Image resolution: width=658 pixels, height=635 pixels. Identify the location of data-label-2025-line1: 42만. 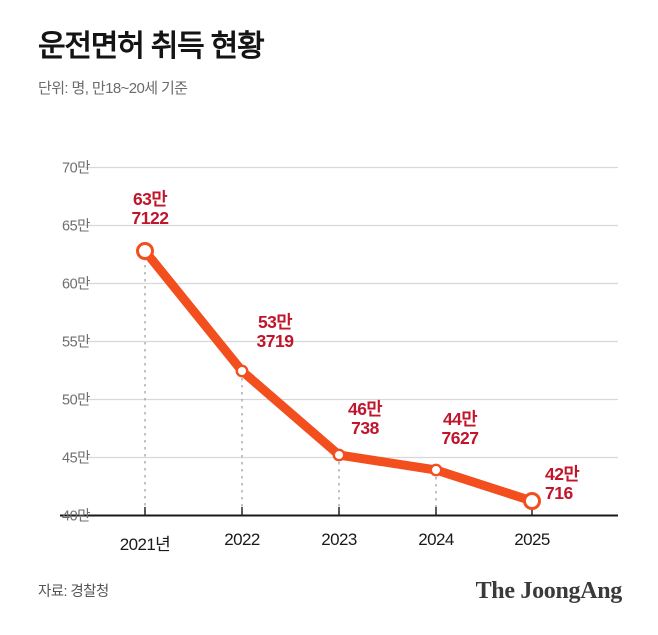
(562, 474).